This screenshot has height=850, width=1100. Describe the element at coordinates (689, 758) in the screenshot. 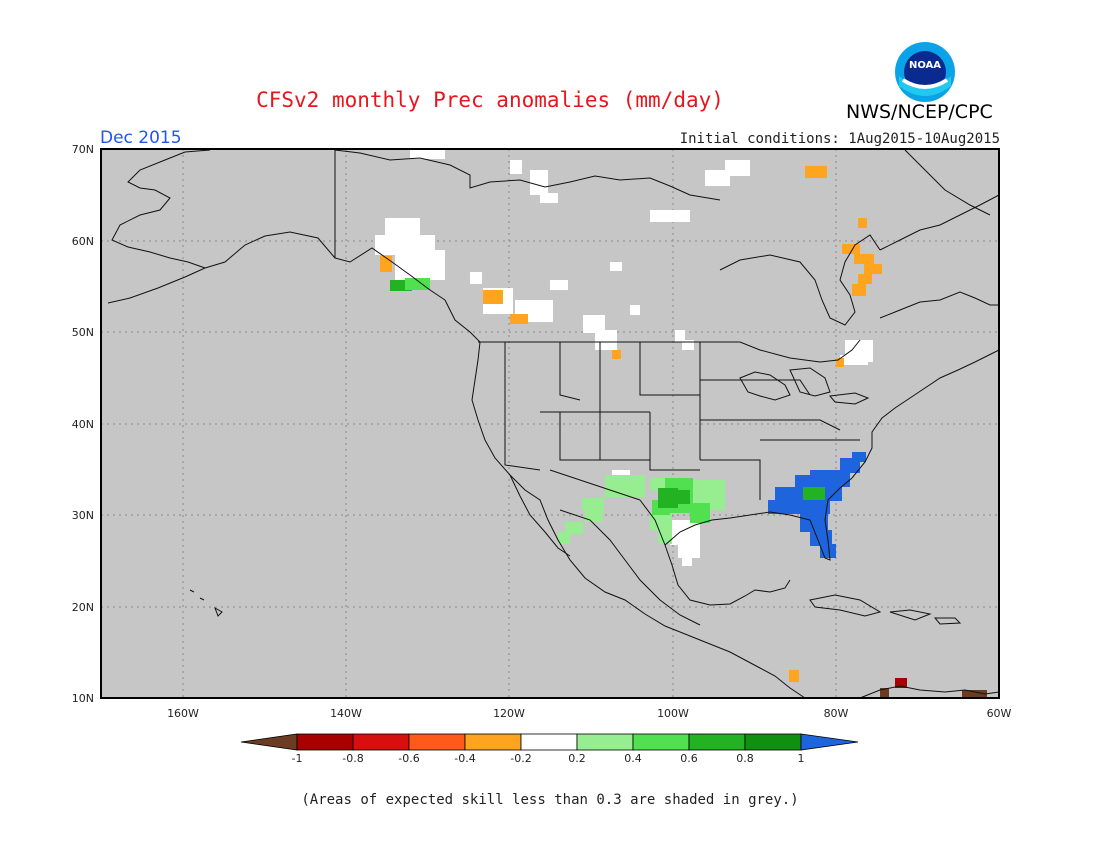

I see `colorbar-label: 0.6` at that location.